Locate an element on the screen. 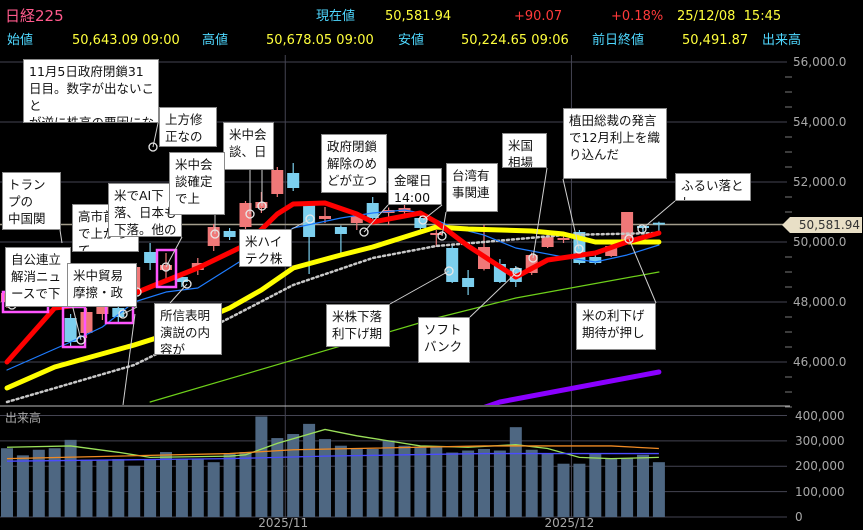 Image resolution: width=863 pixels, height=530 pixels. volume-tick-label: 100,000 is located at coordinates (820, 491).